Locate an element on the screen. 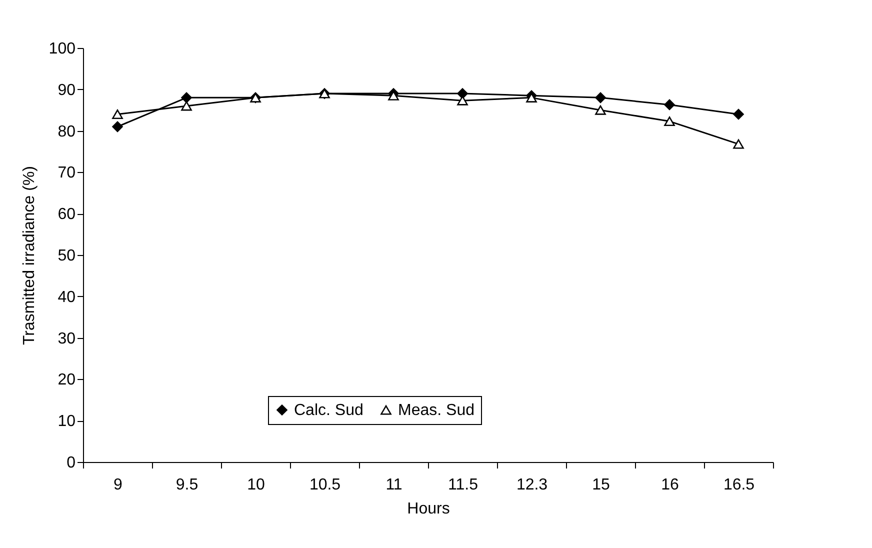 This screenshot has width=872, height=548. y-tick-label: 10 is located at coordinates (67, 421).